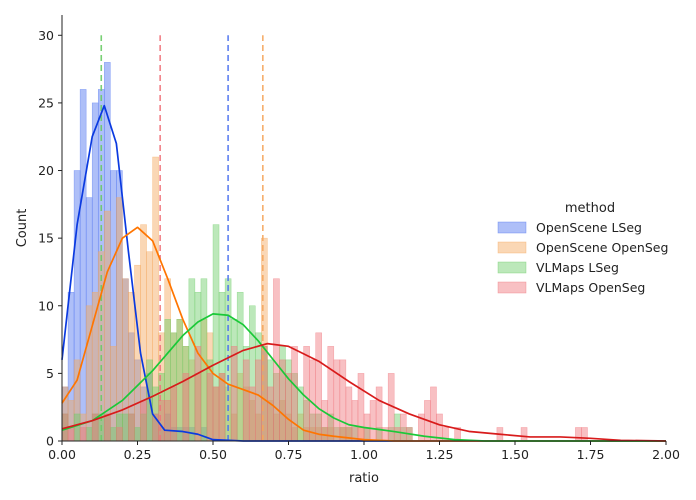  I want to click on legend-label-2: VLMaps LSeg, so click(577, 267).